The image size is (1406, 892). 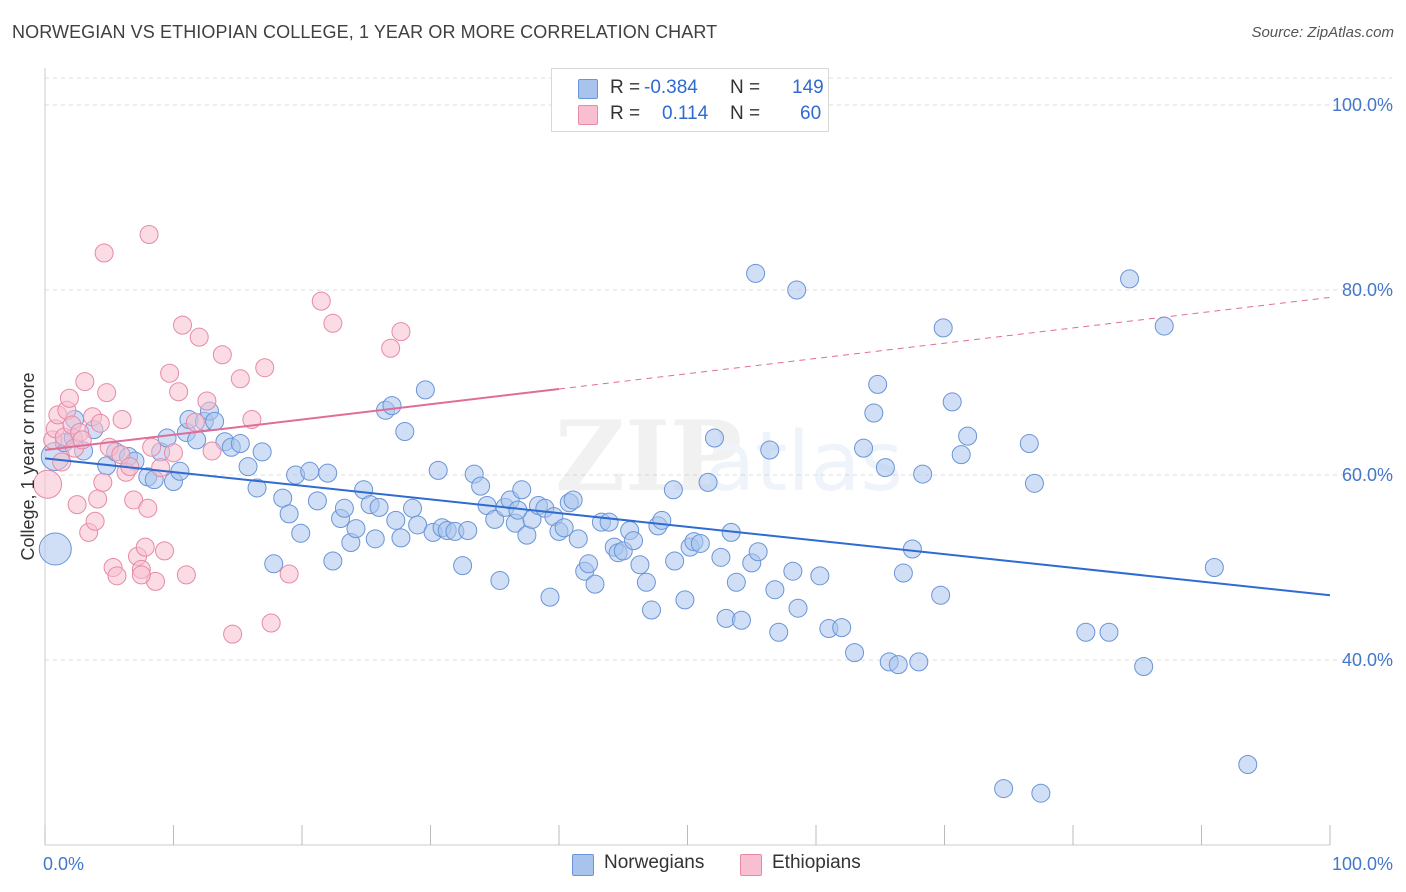 What do you see at coordinates (654, 862) in the screenshot?
I see `legend-label-norwegians: Norwegians` at bounding box center [654, 862].